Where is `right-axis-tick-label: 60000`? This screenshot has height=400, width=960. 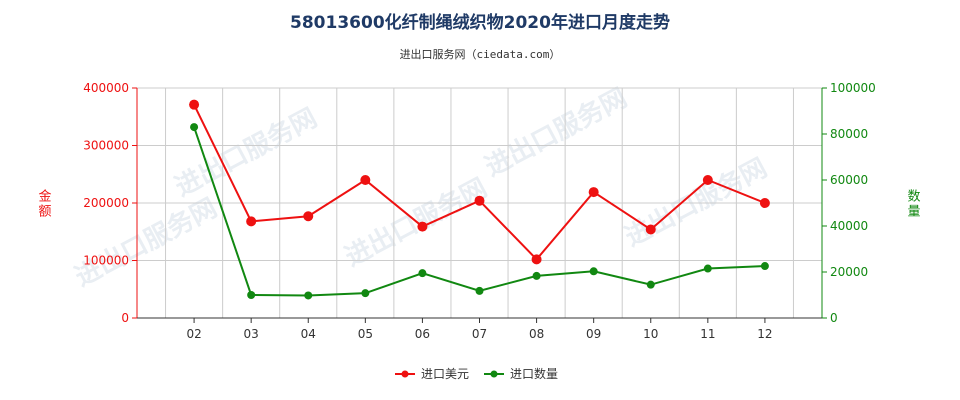 right-axis-tick-label: 60000 is located at coordinates (849, 180).